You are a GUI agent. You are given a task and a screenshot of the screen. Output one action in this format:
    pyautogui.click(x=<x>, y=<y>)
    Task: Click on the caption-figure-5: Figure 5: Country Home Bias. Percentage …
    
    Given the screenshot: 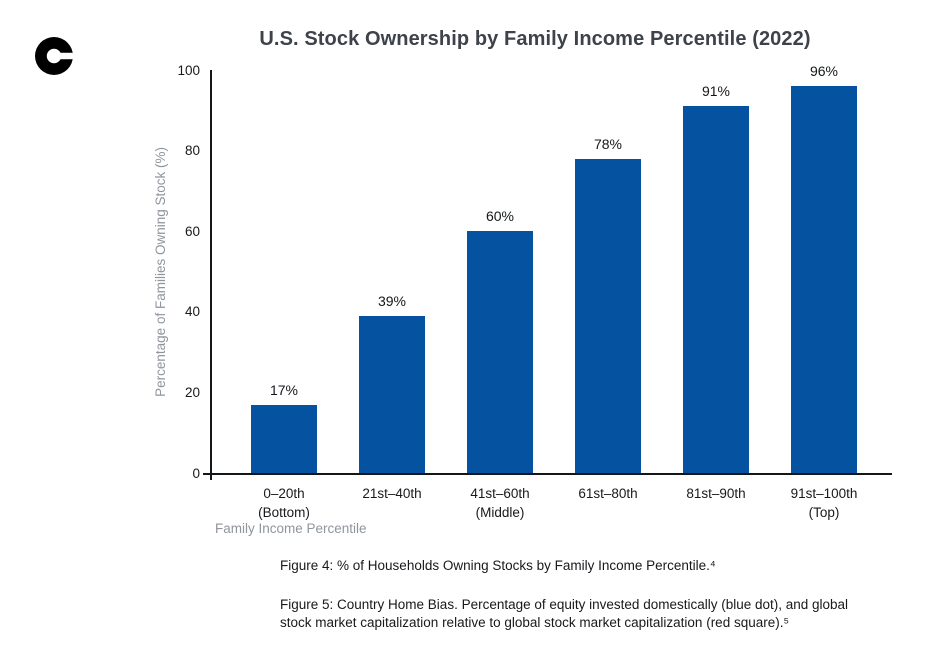 What is the action you would take?
    pyautogui.click(x=564, y=613)
    